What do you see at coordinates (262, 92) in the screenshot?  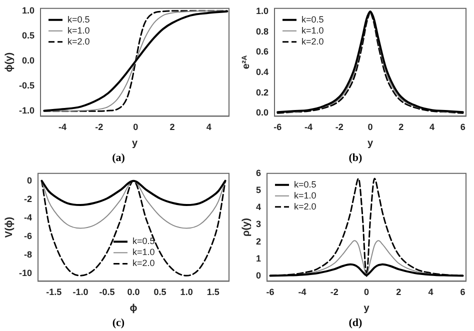 I see `y-tick-label: 0.2` at bounding box center [262, 92].